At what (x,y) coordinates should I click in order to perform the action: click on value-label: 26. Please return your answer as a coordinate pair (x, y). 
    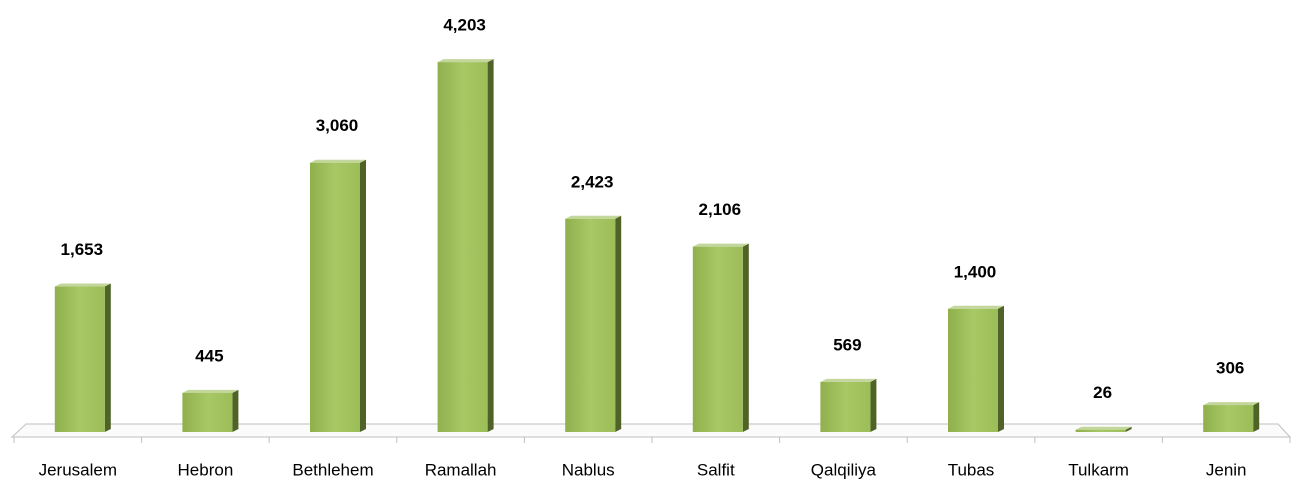
    Looking at the image, I should click on (1102, 392).